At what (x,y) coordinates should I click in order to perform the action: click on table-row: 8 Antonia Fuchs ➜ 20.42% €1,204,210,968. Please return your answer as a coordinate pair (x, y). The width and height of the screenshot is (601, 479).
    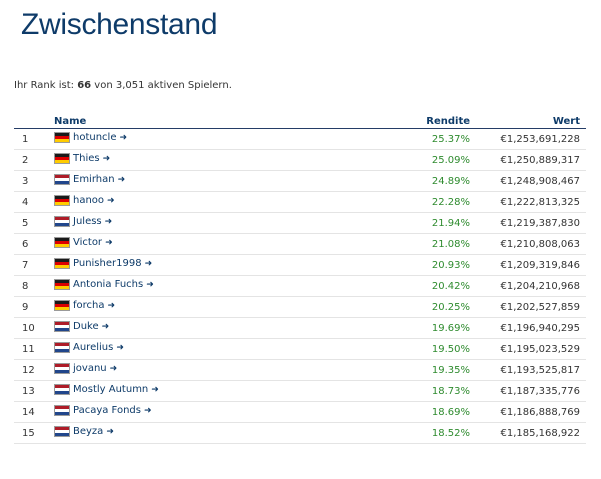
    Looking at the image, I should click on (300, 286).